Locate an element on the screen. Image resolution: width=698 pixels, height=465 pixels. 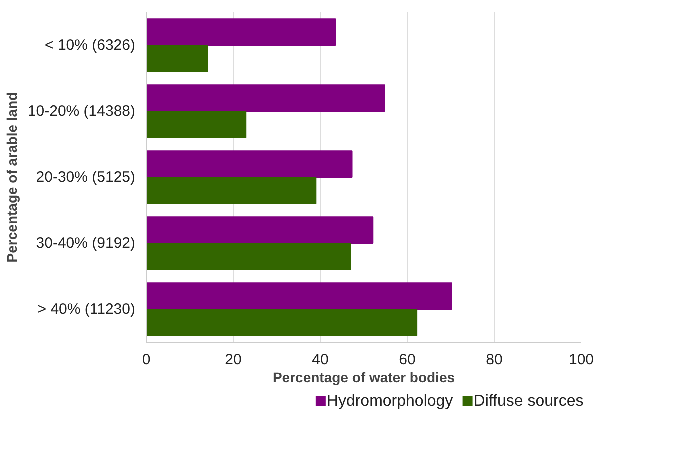
y-tick-label: > 40% (11230) is located at coordinates (87, 309).